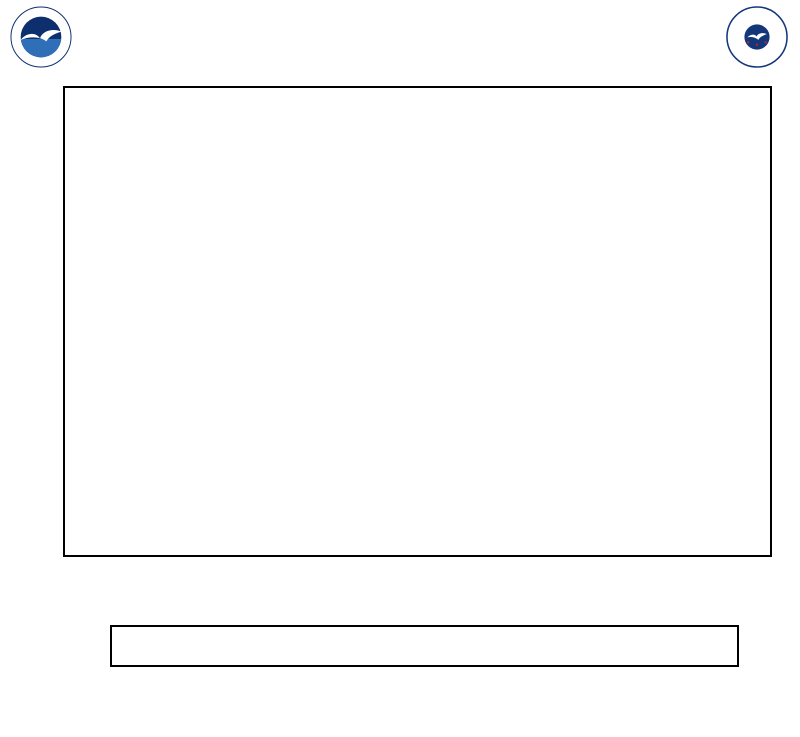 The height and width of the screenshot is (737, 800). I want to click on nws-logo, so click(757, 37).